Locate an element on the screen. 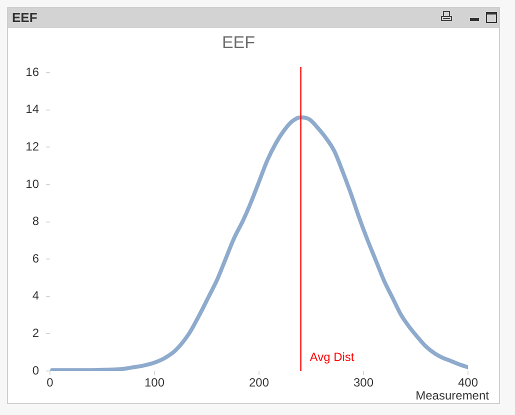 The image size is (515, 415). y-tick-label: 2 is located at coordinates (36, 333).